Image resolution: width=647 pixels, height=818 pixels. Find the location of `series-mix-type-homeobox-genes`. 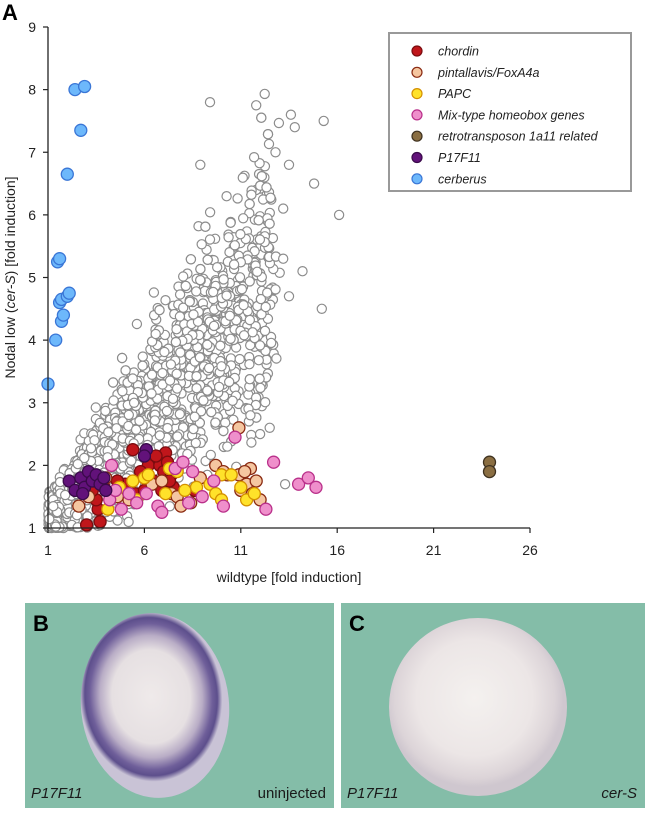

series-mix-type-homeobox-genes is located at coordinates (213, 474).